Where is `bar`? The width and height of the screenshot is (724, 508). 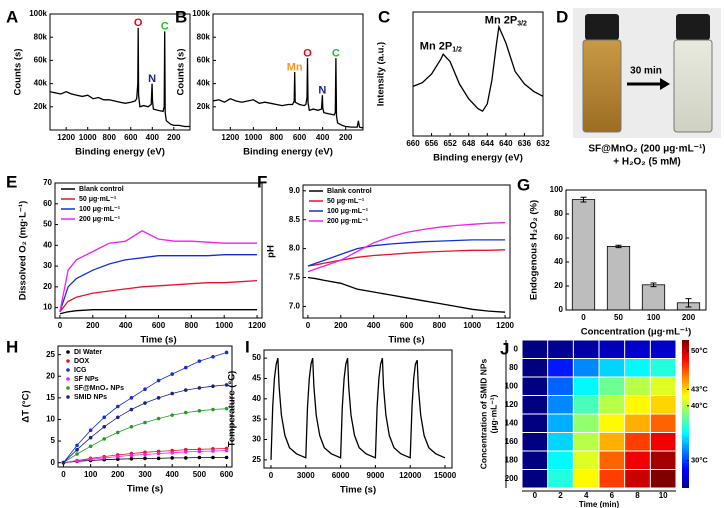
bar is located at coordinates (653, 297).